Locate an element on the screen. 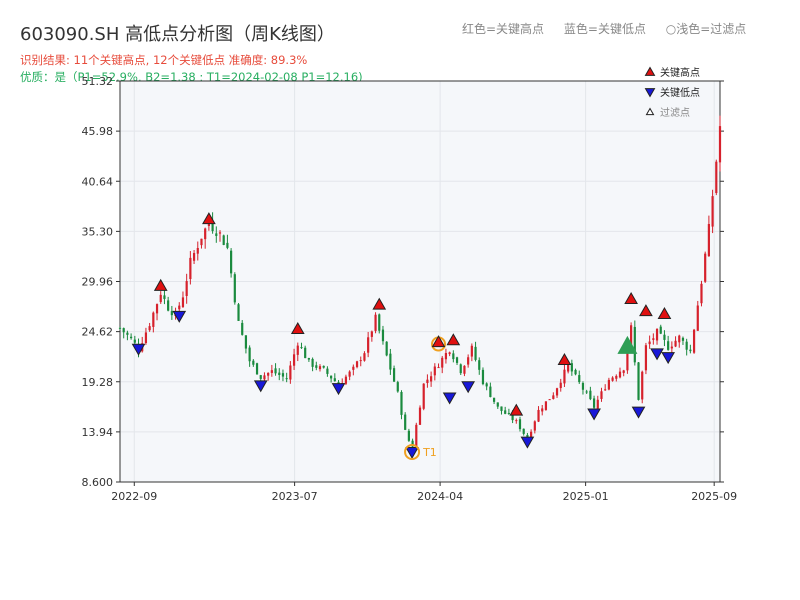  x-tick-label: 2024-04 is located at coordinates (440, 496).